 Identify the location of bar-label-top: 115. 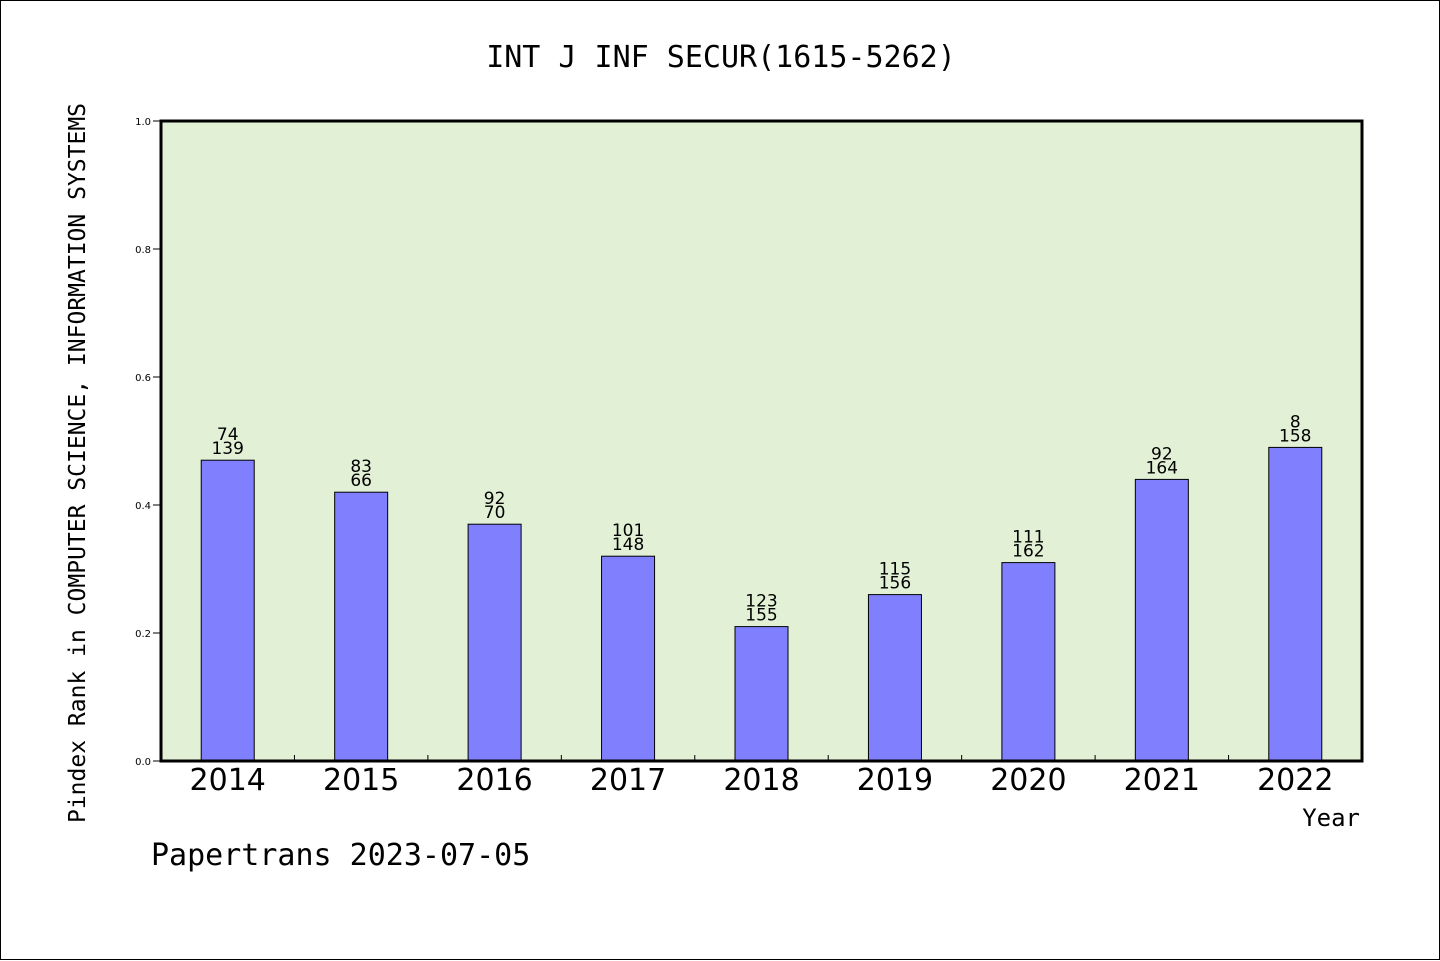
(895, 570).